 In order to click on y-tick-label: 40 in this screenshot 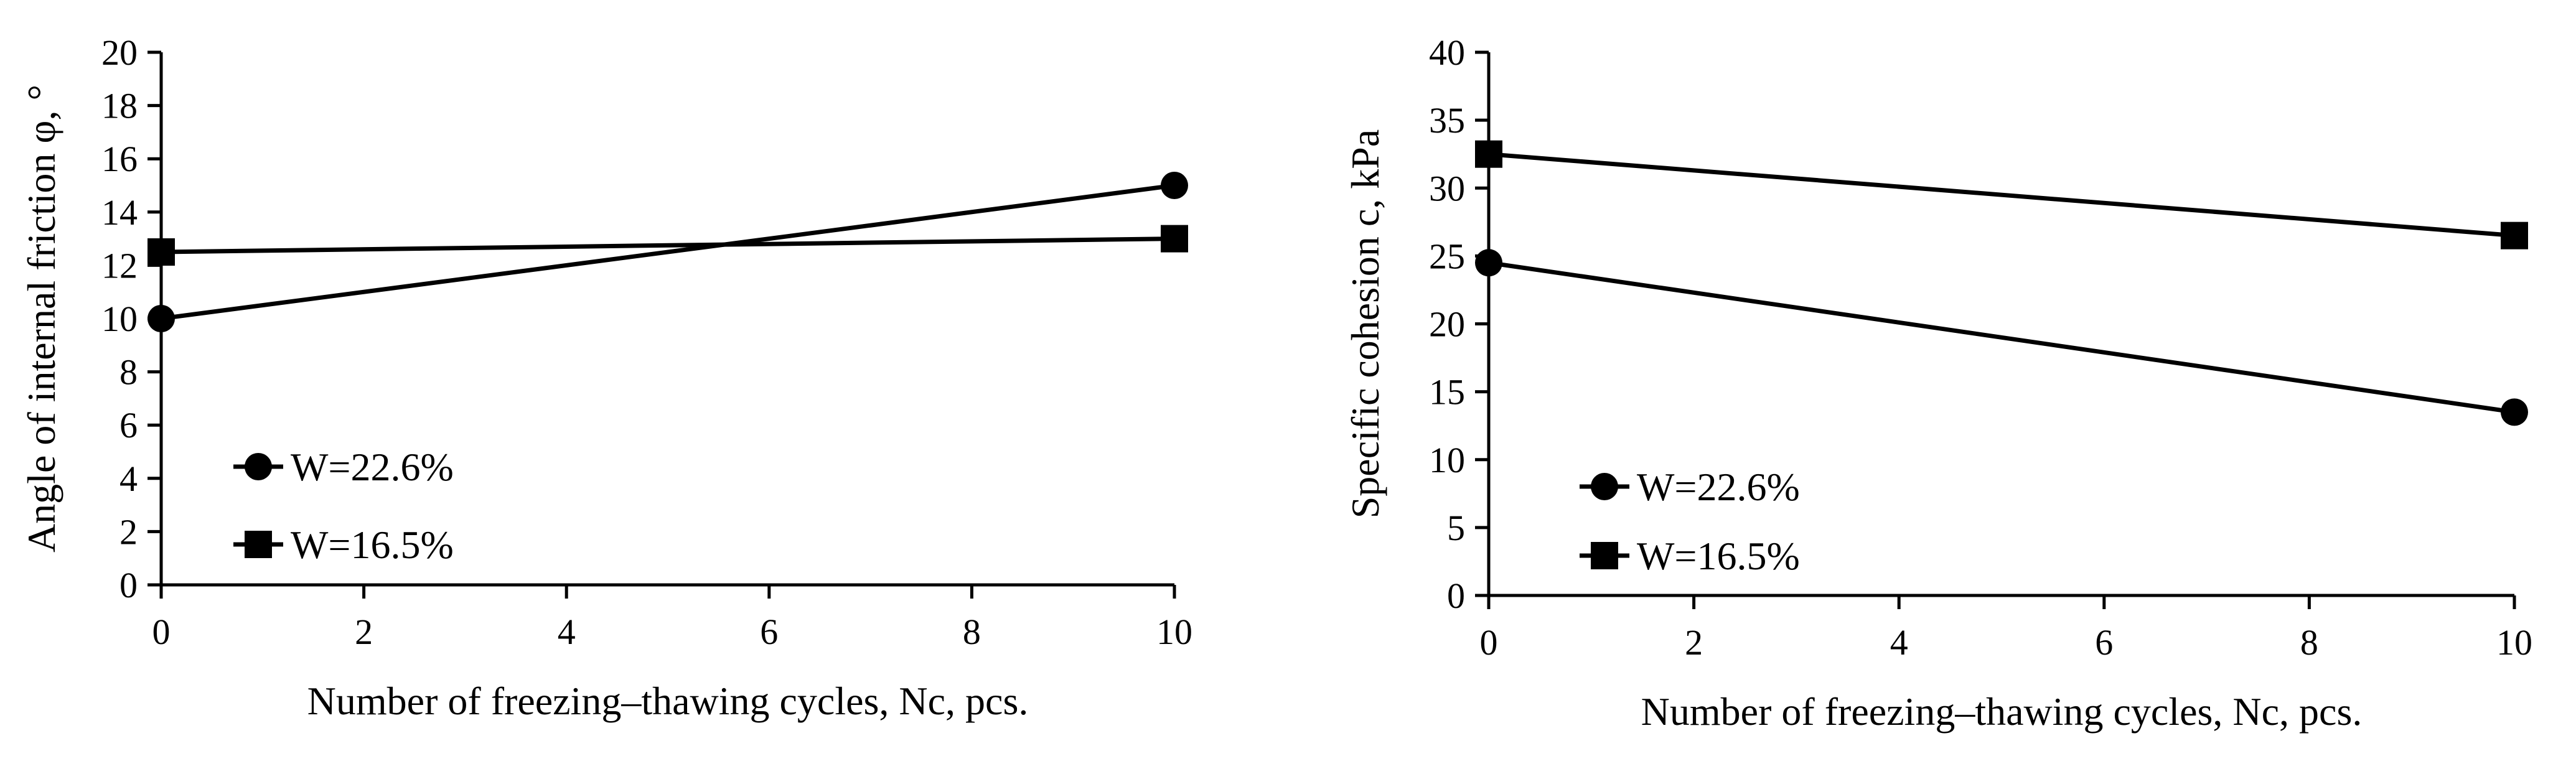, I will do `click(1447, 52)`.